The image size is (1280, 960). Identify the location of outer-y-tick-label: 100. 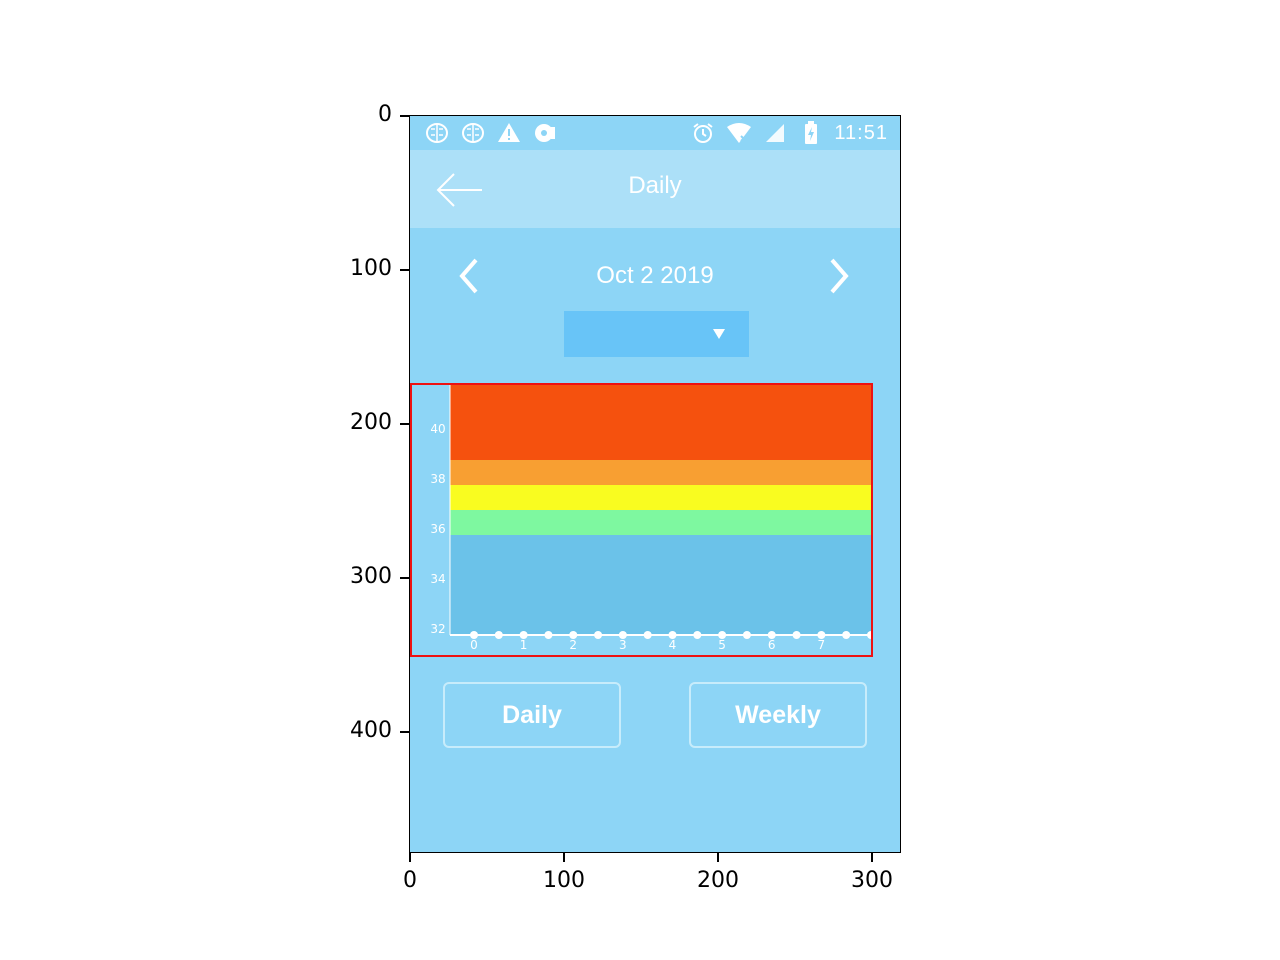
(371, 268).